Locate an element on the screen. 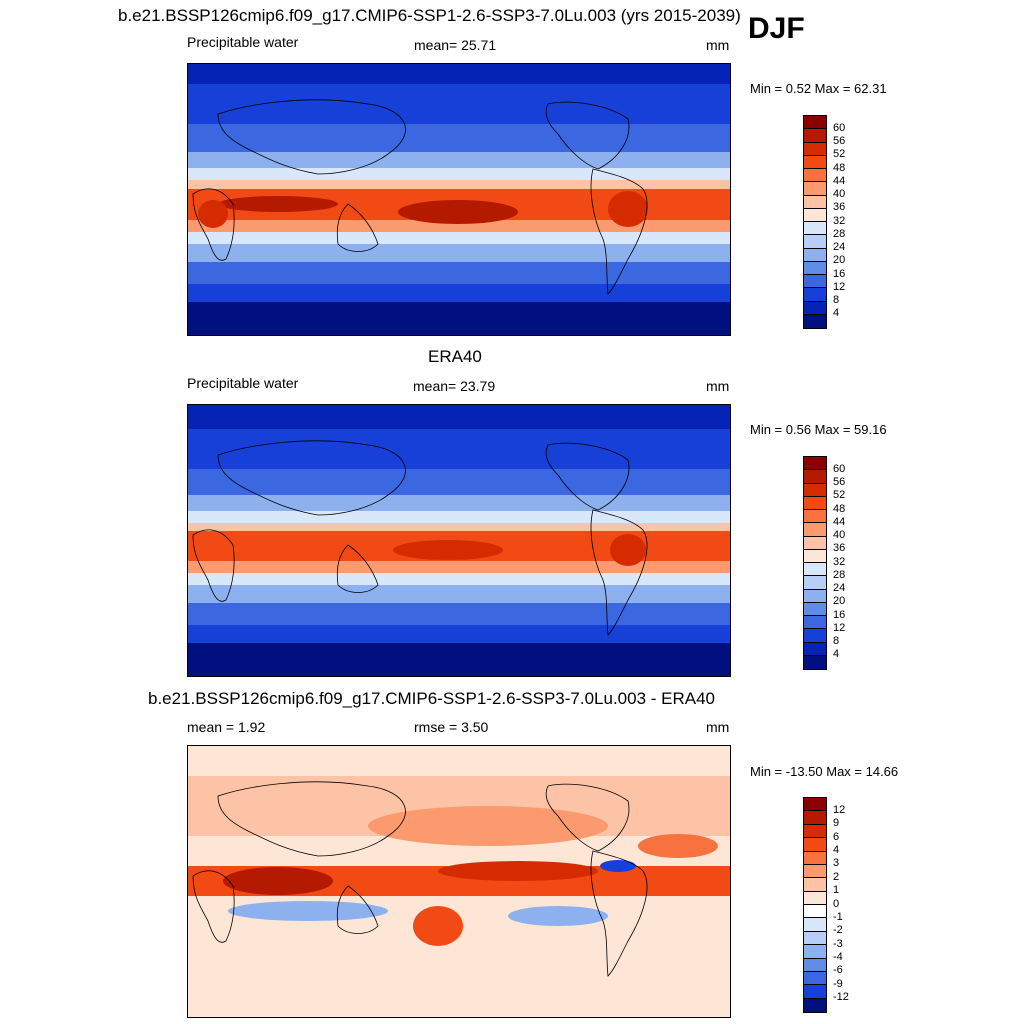 The height and width of the screenshot is (1024, 1024). colorbar-tick-label: -2 is located at coordinates (838, 930).